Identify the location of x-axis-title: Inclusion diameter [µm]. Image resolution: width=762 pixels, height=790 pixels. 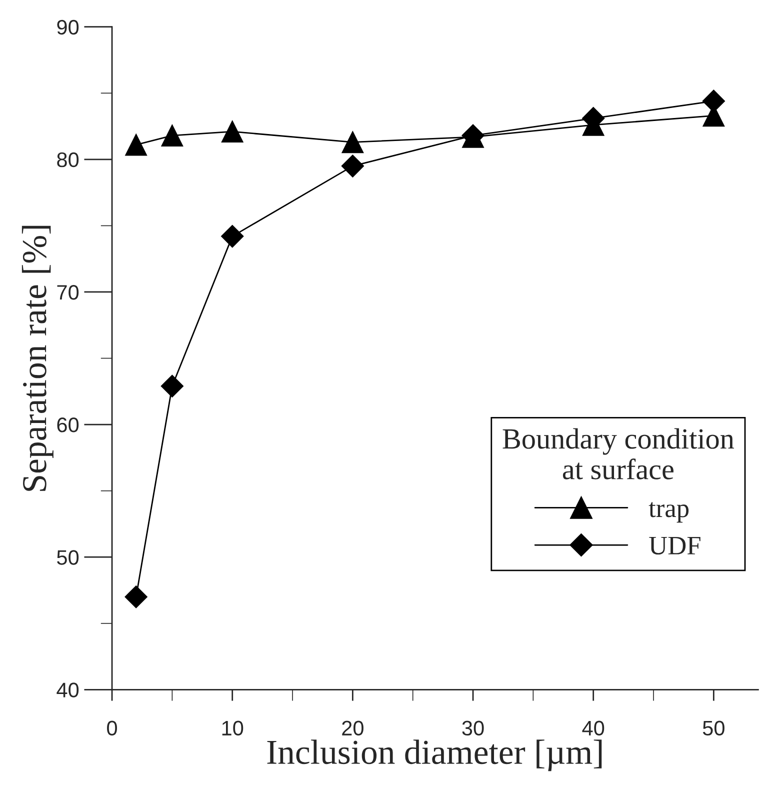
(434, 756).